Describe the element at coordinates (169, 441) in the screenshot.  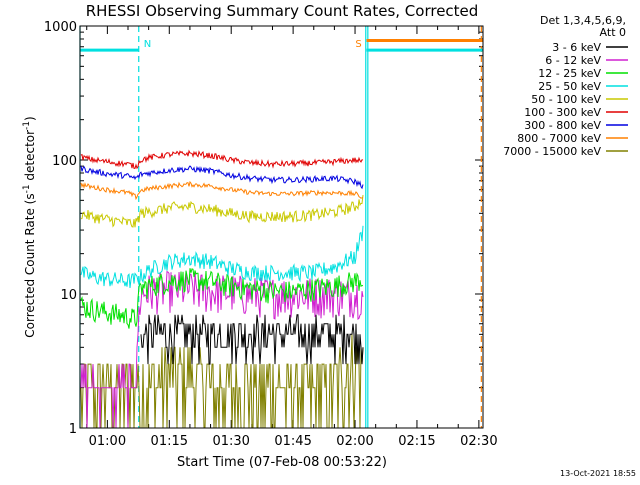
I see `x-tick-label: 01:15` at that location.